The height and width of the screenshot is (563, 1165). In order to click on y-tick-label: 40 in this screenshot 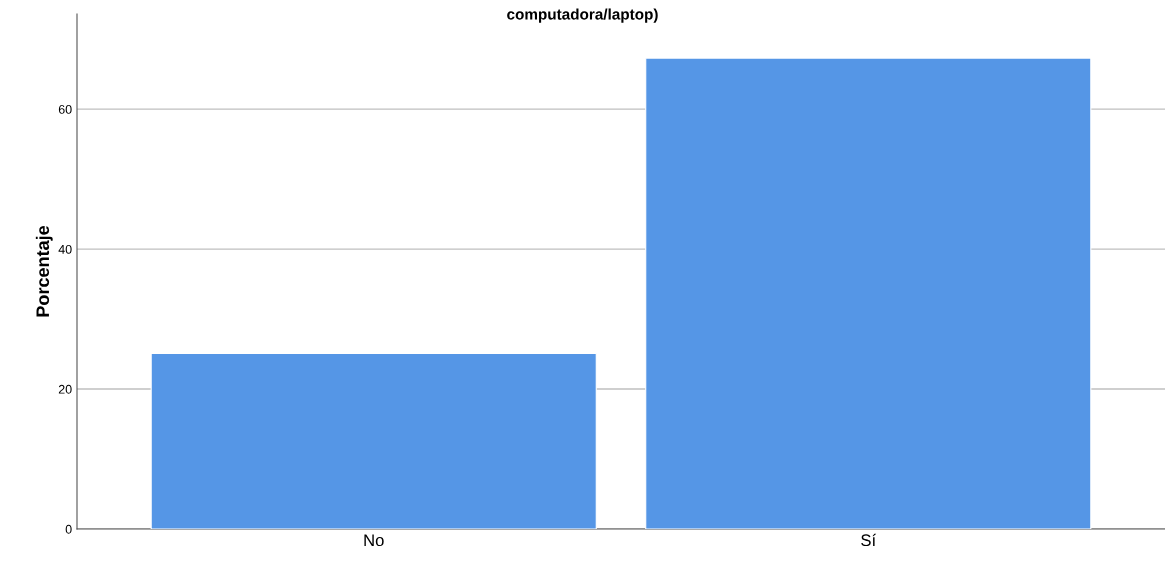, I will do `click(65, 249)`.